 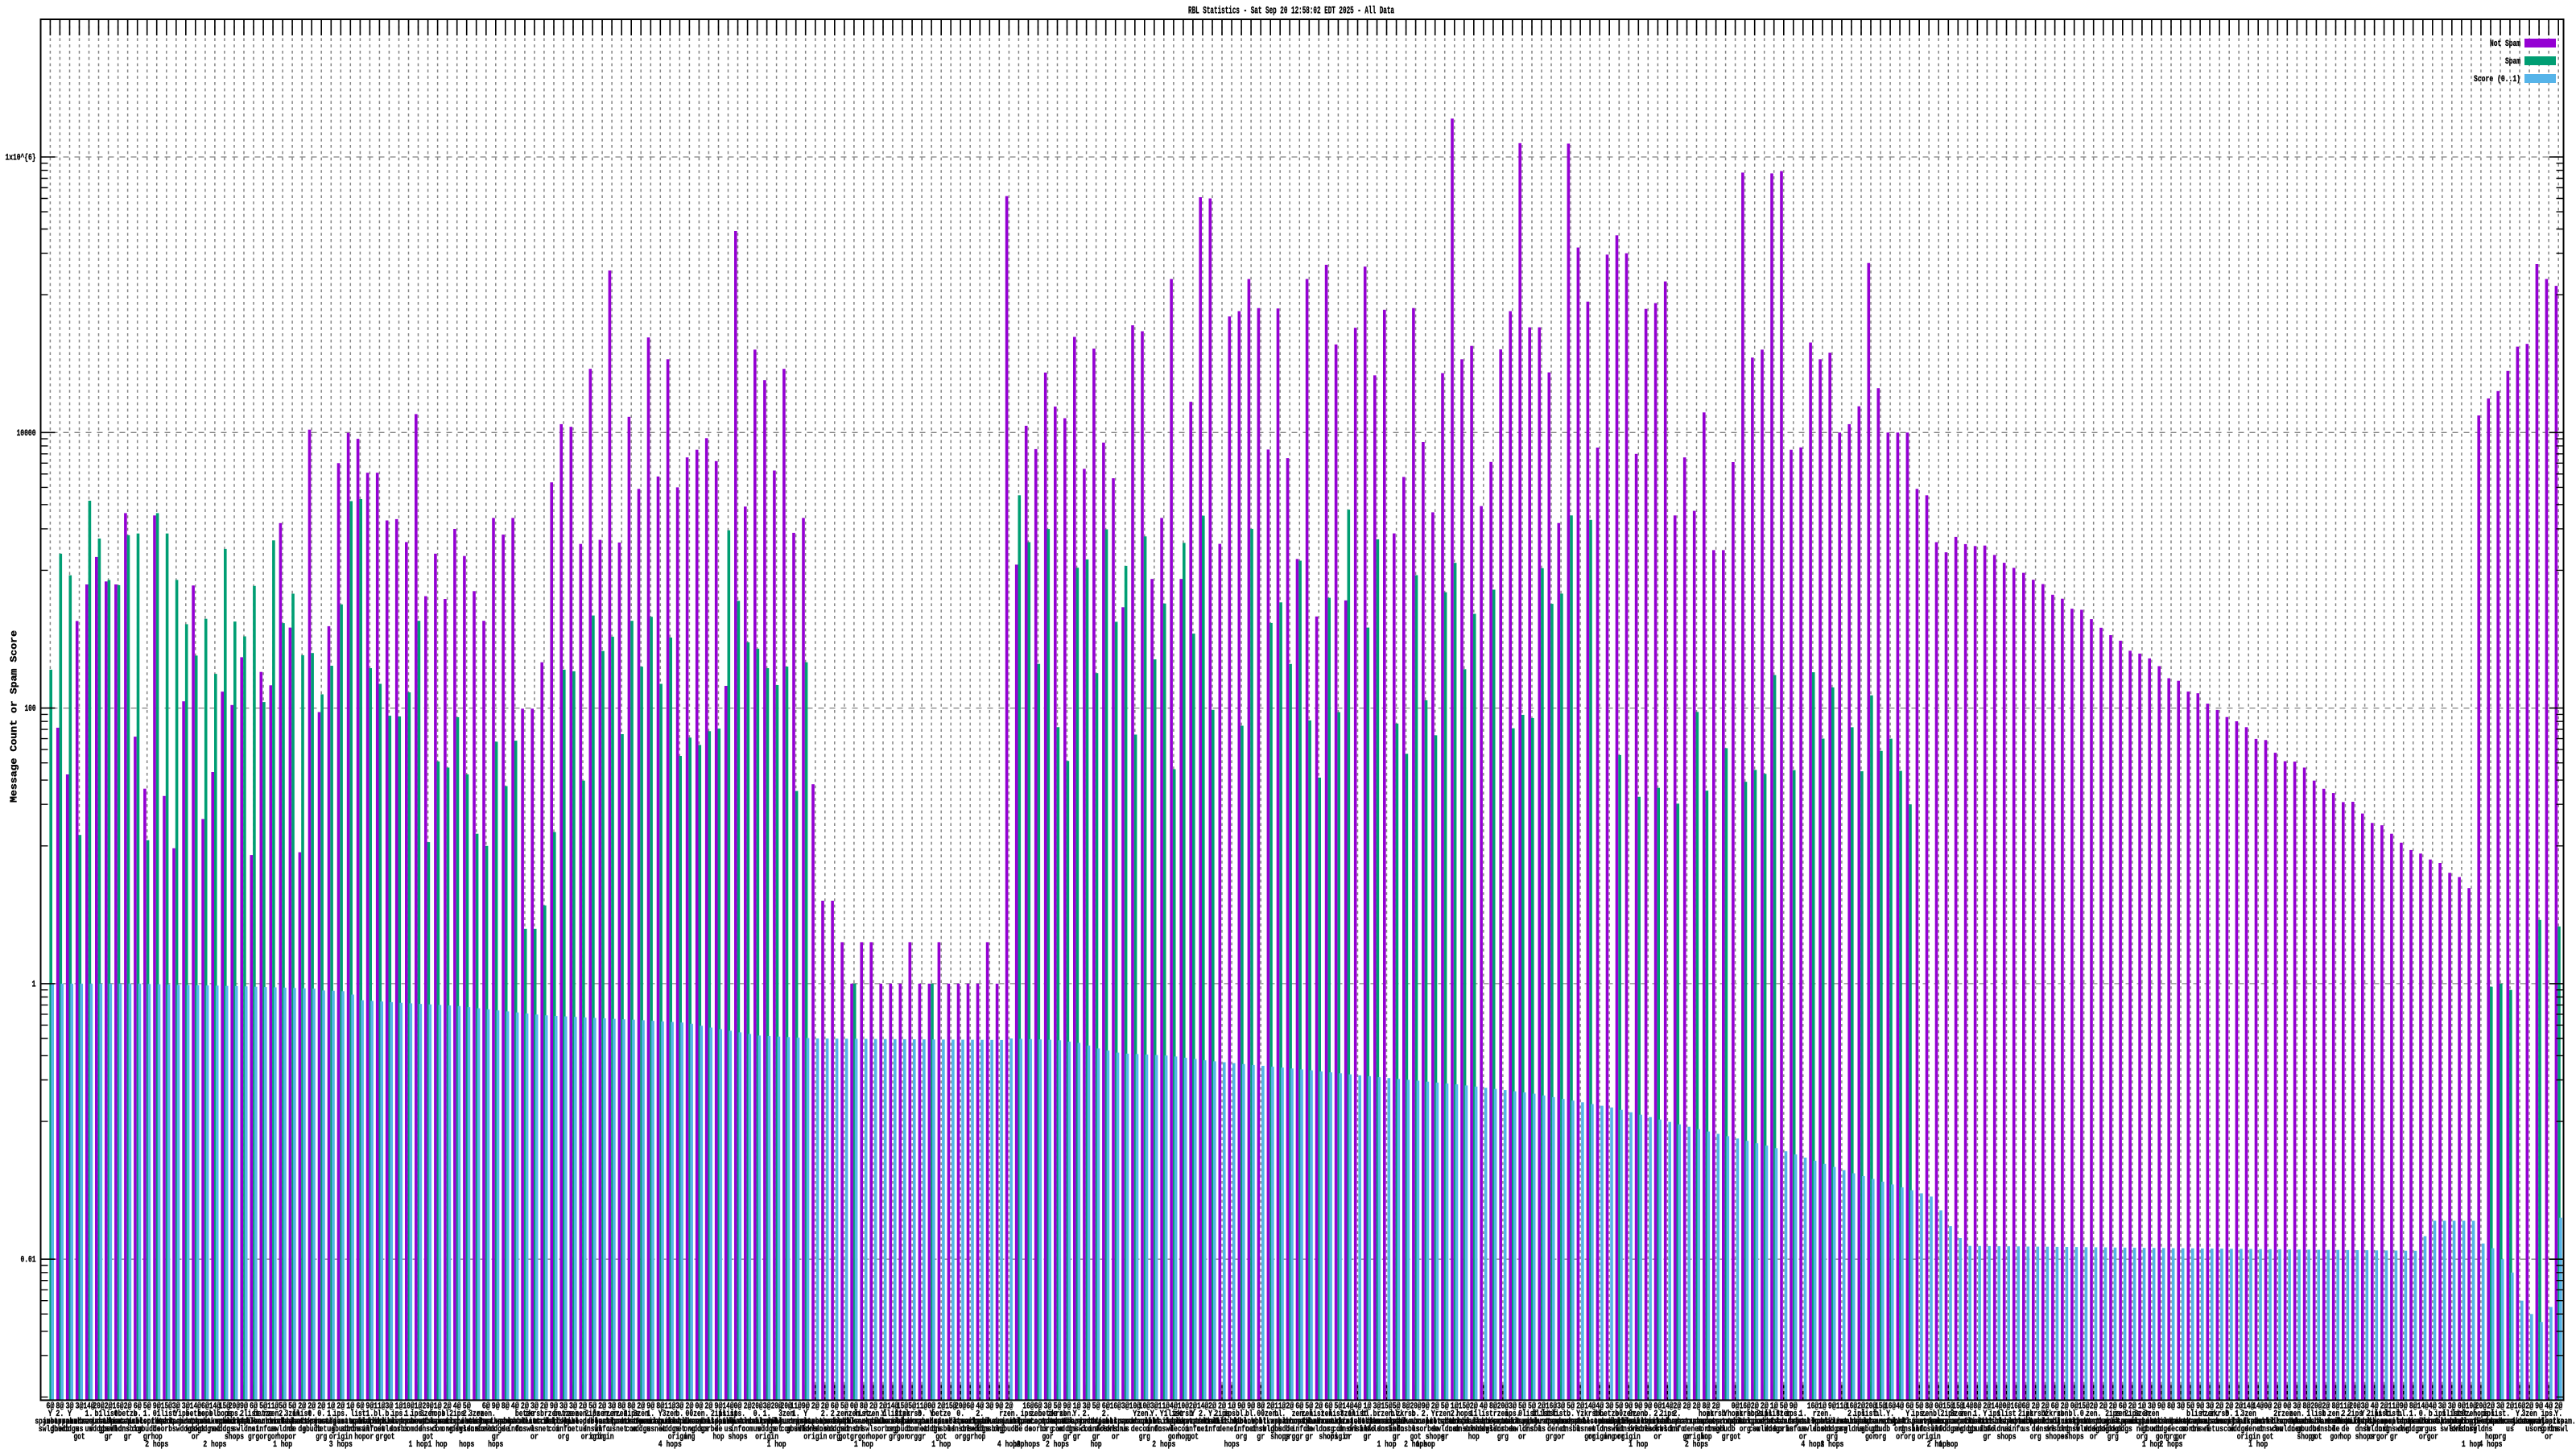 What do you see at coordinates (2258, 1430) in the screenshot?
I see `svg-text: net` at bounding box center [2258, 1430].